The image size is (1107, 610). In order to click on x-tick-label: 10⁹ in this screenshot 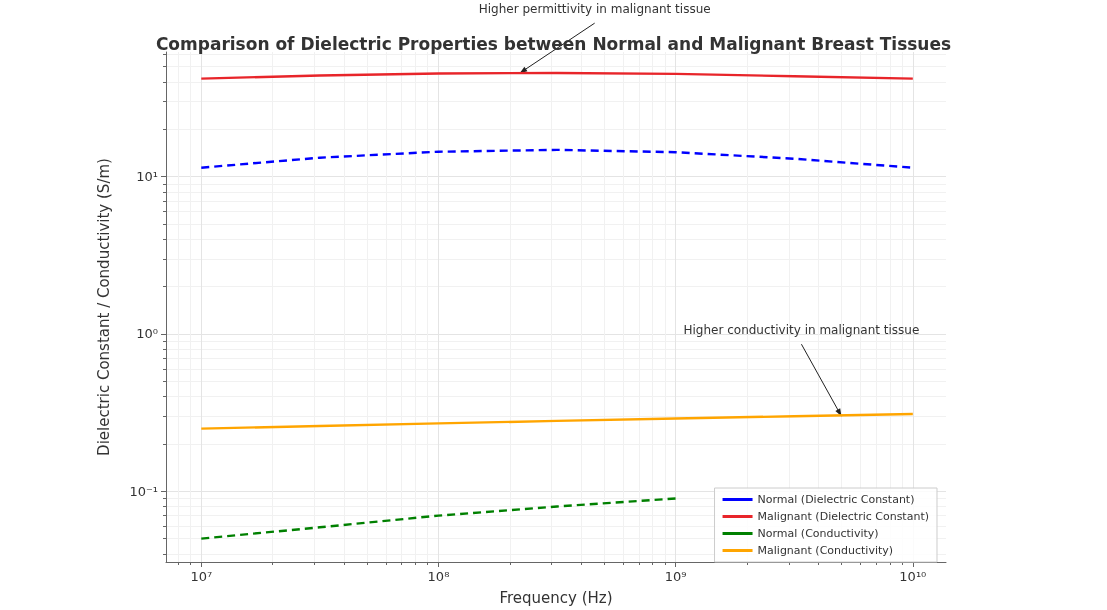, I will do `click(675, 576)`.